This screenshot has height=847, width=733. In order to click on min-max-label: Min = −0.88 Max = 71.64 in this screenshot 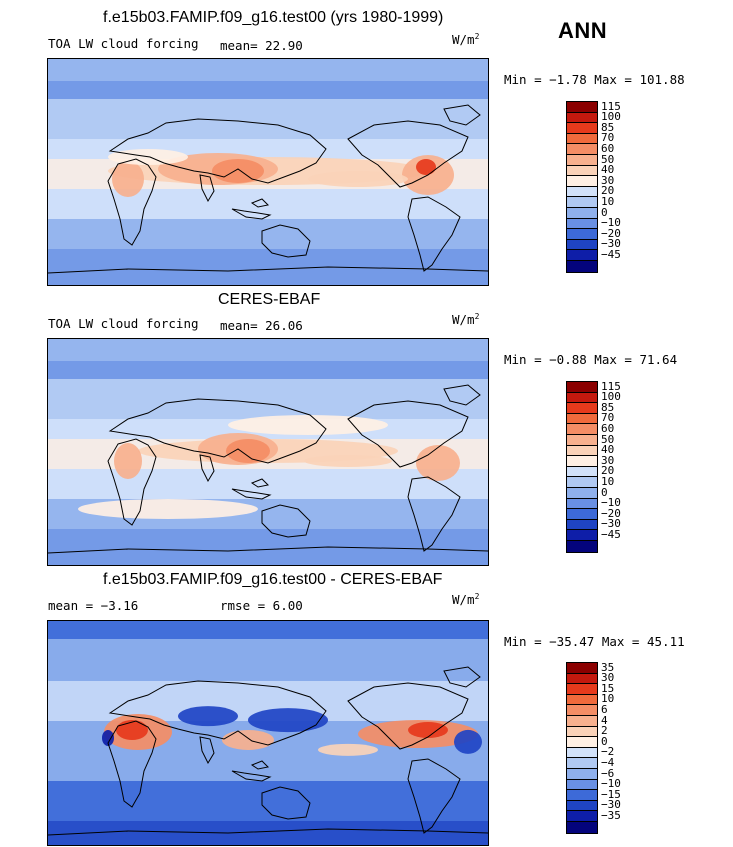, I will do `click(591, 359)`.